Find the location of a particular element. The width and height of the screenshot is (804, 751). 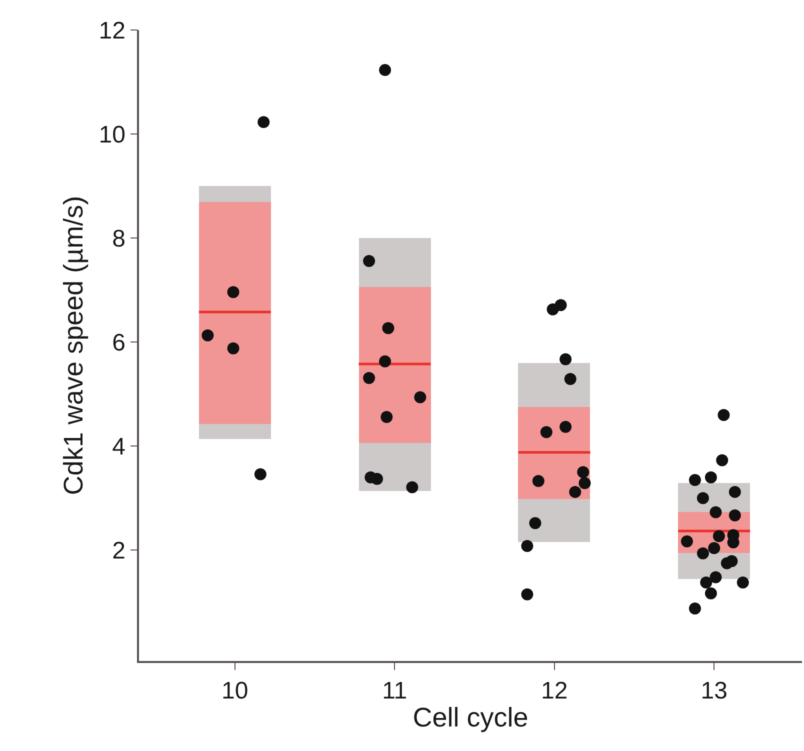

y-tick-label: 12 is located at coordinates (112, 30).